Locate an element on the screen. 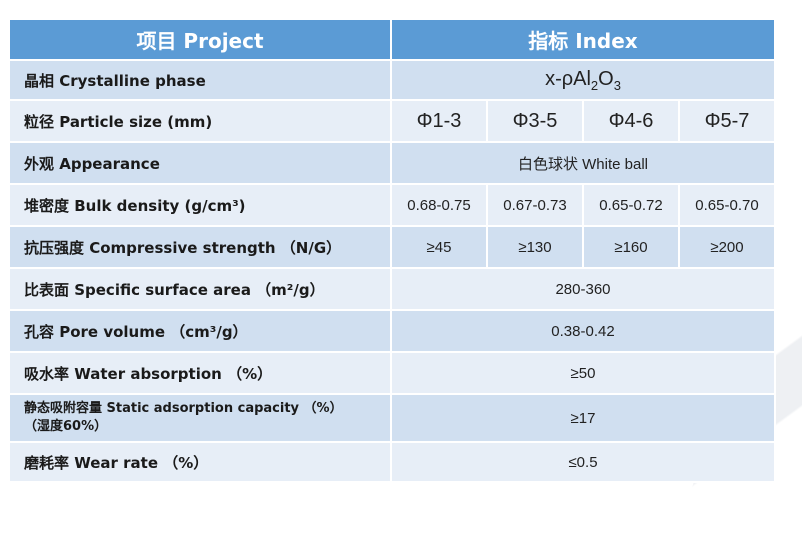 The height and width of the screenshot is (535, 802). row-pore-volume: 孔容 Pore volume （cm³/g） 0.38-0.42 is located at coordinates (392, 331).